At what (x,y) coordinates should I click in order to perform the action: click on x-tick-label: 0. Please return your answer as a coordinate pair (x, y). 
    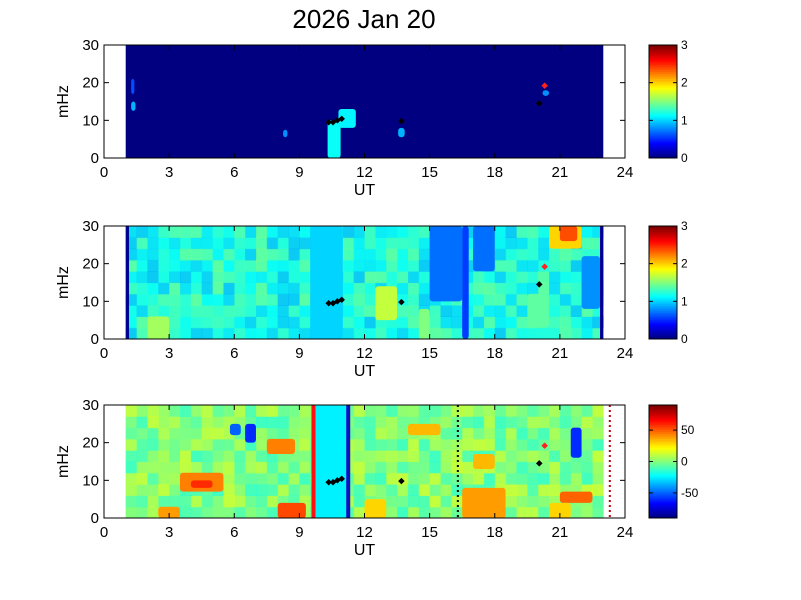
    Looking at the image, I should click on (104, 353).